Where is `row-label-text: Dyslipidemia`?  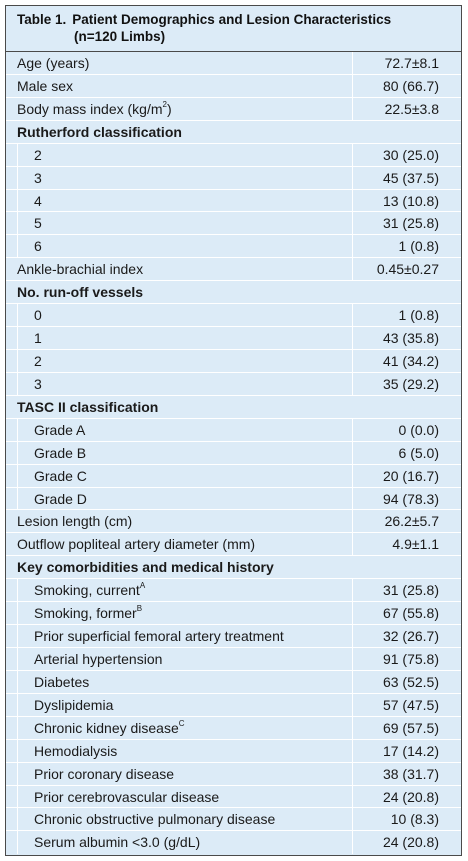 row-label-text: Dyslipidemia is located at coordinates (74, 704).